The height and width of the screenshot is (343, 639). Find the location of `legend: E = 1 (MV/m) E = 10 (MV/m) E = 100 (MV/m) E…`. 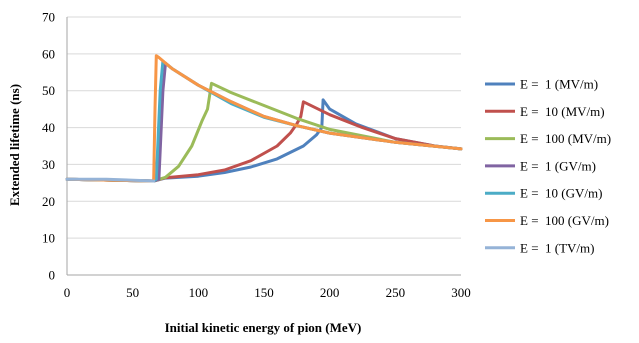

legend: E = 1 (MV/m) E = 10 (MV/m) E = 100 (MV/m) E… is located at coordinates (548, 166).